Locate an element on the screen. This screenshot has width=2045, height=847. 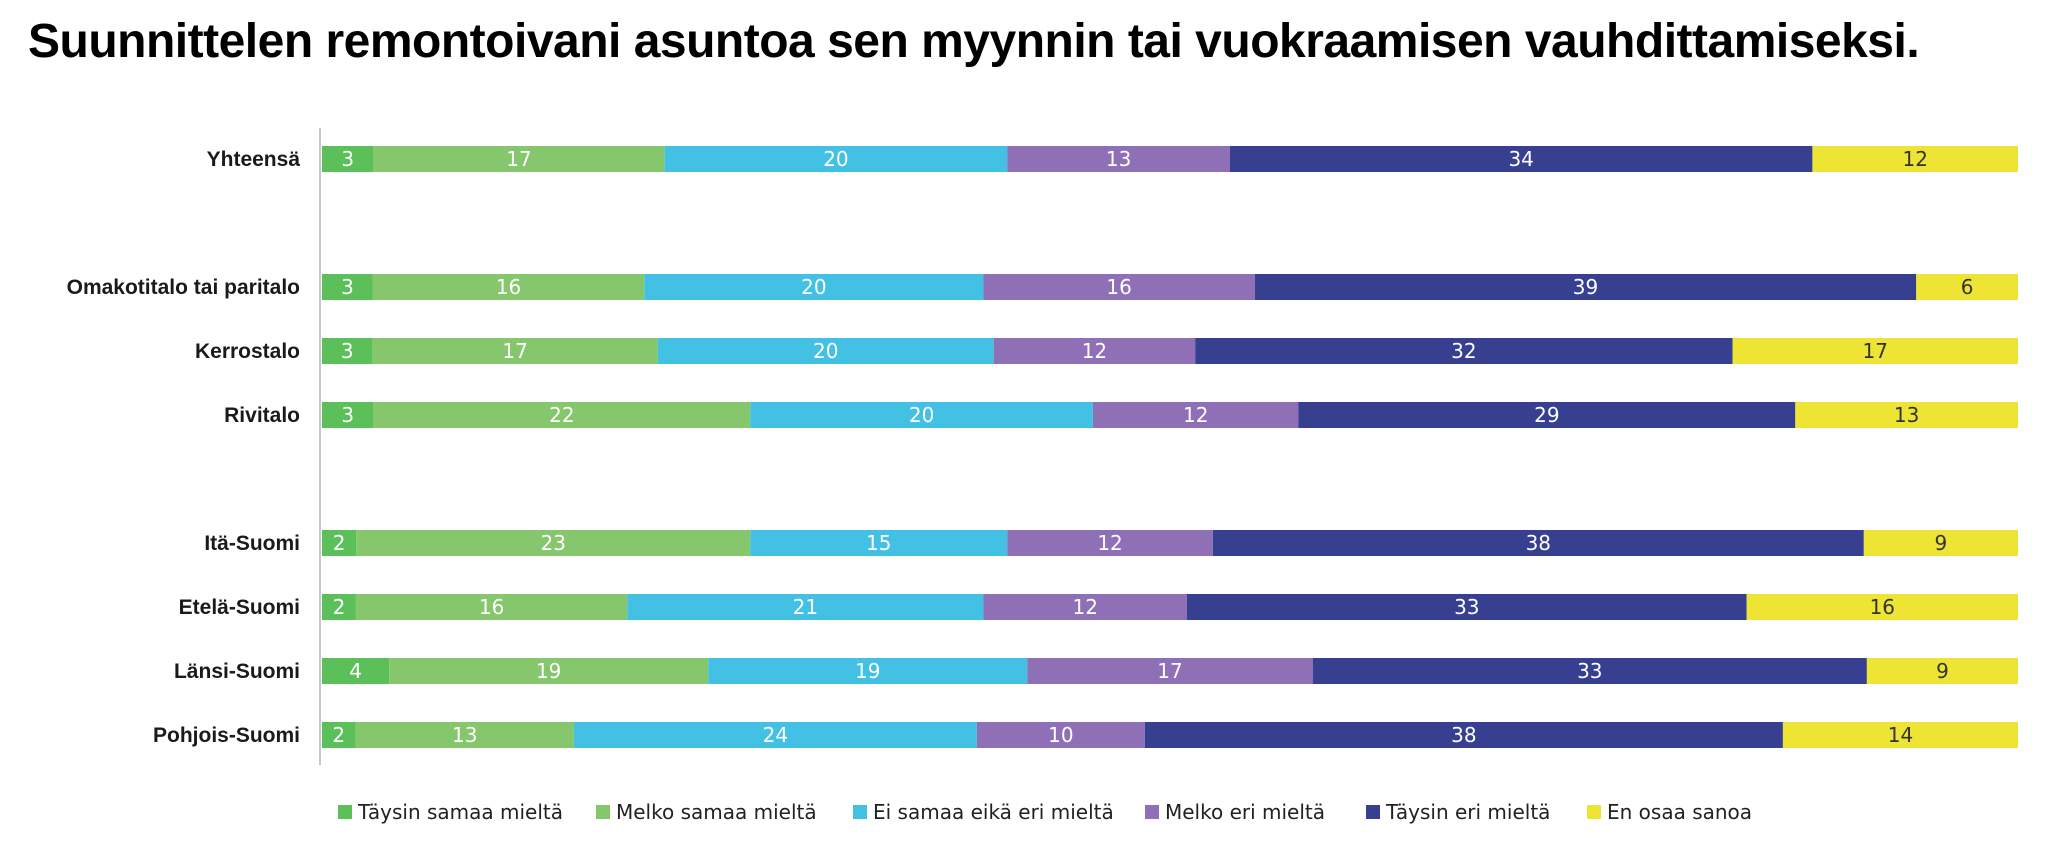
bar-row-rivitalo: Rivitalo 3 22 20 12 29 13 is located at coordinates (1121, 415).